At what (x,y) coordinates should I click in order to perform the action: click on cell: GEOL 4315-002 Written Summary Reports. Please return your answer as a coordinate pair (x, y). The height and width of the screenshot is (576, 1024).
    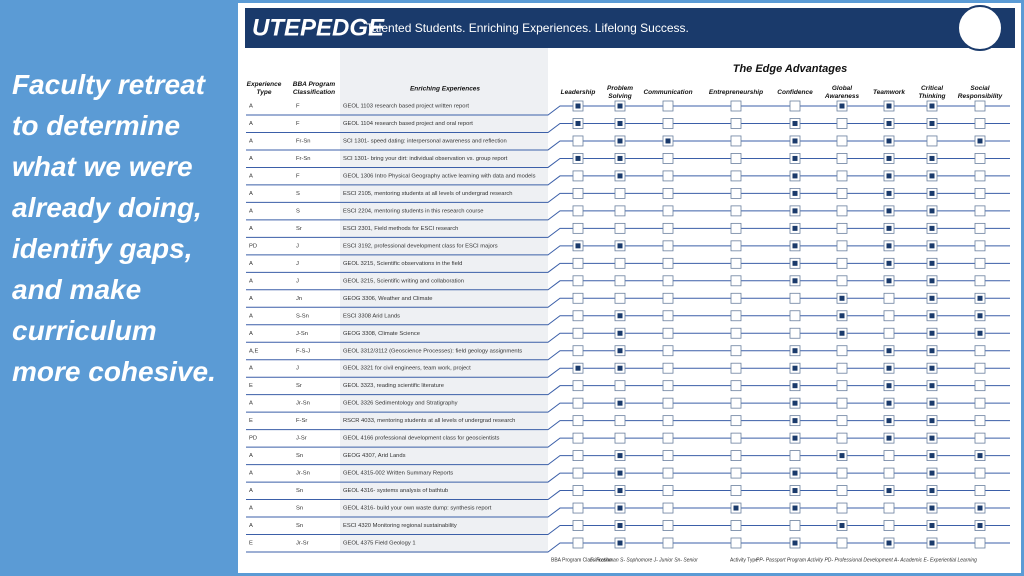
    Looking at the image, I should click on (398, 474).